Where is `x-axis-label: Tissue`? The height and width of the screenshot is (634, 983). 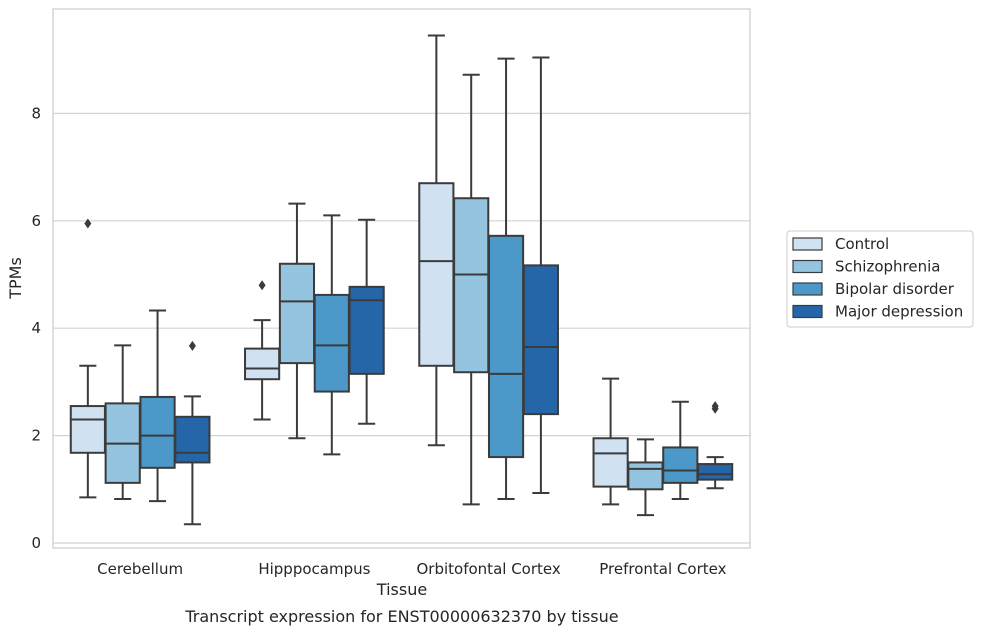
x-axis-label: Tissue is located at coordinates (401, 589).